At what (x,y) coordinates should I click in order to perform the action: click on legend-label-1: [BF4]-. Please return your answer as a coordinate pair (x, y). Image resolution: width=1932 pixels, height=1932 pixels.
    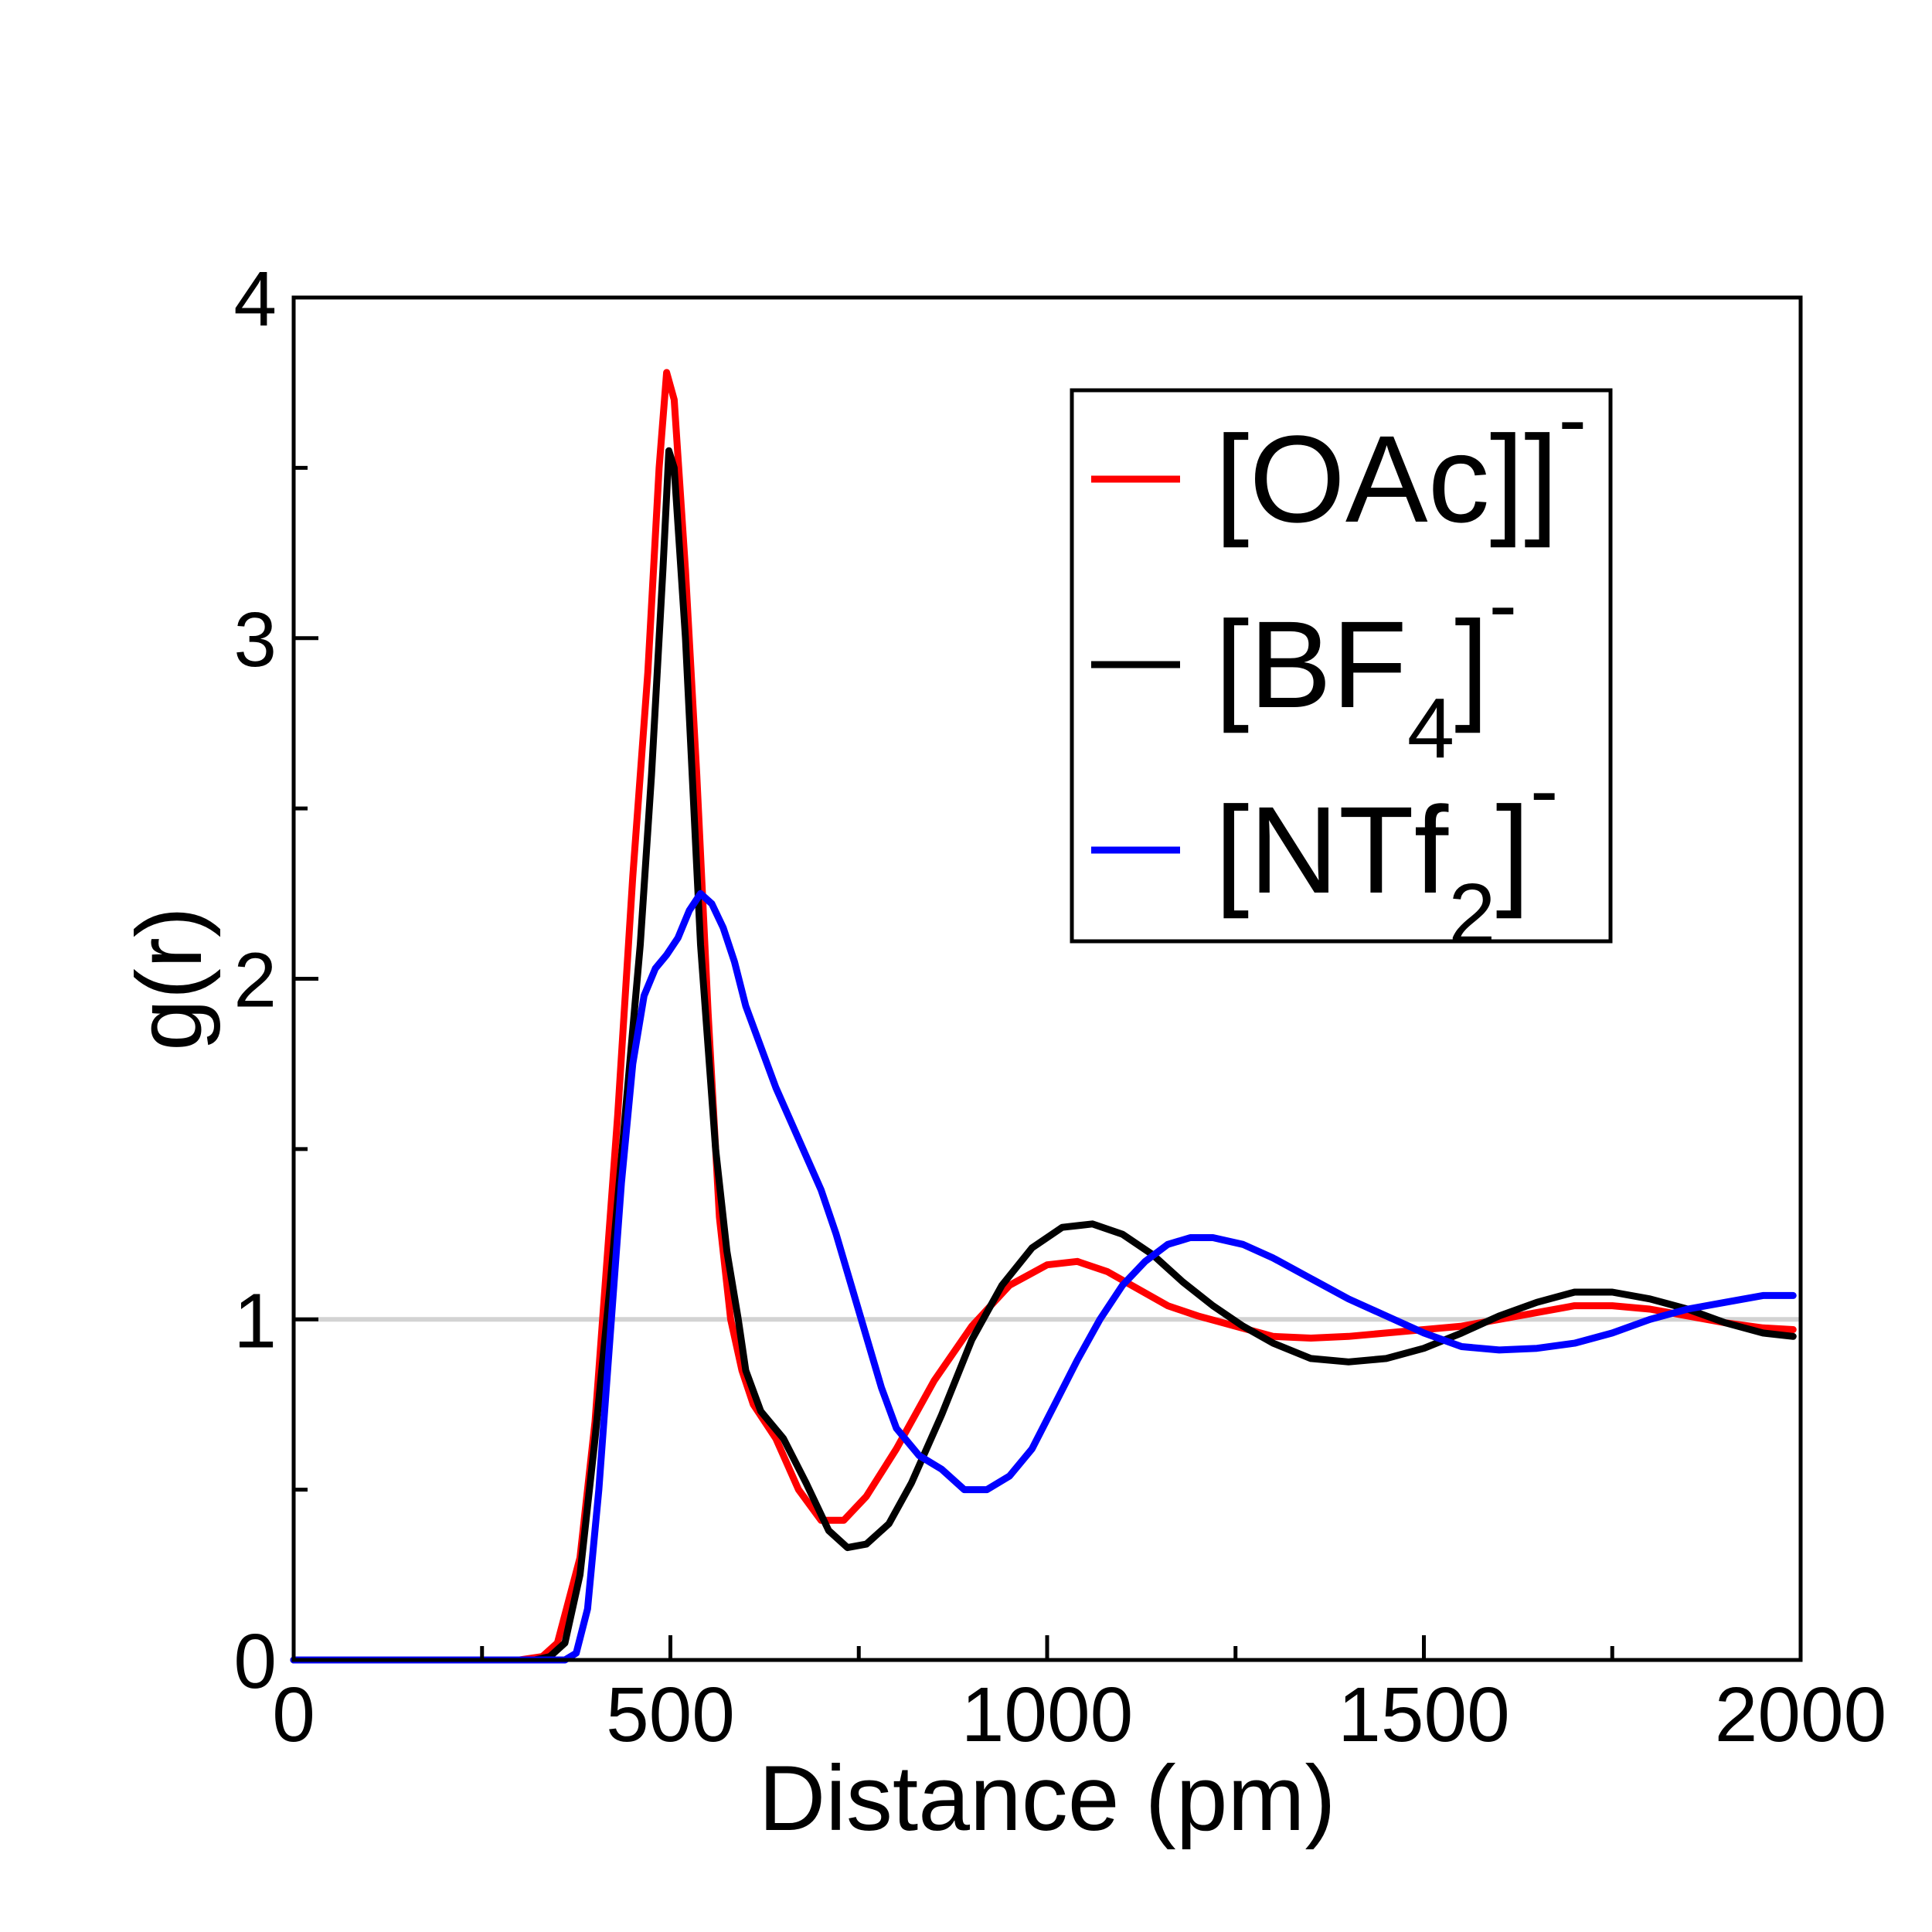
    Looking at the image, I should click on (1366, 667).